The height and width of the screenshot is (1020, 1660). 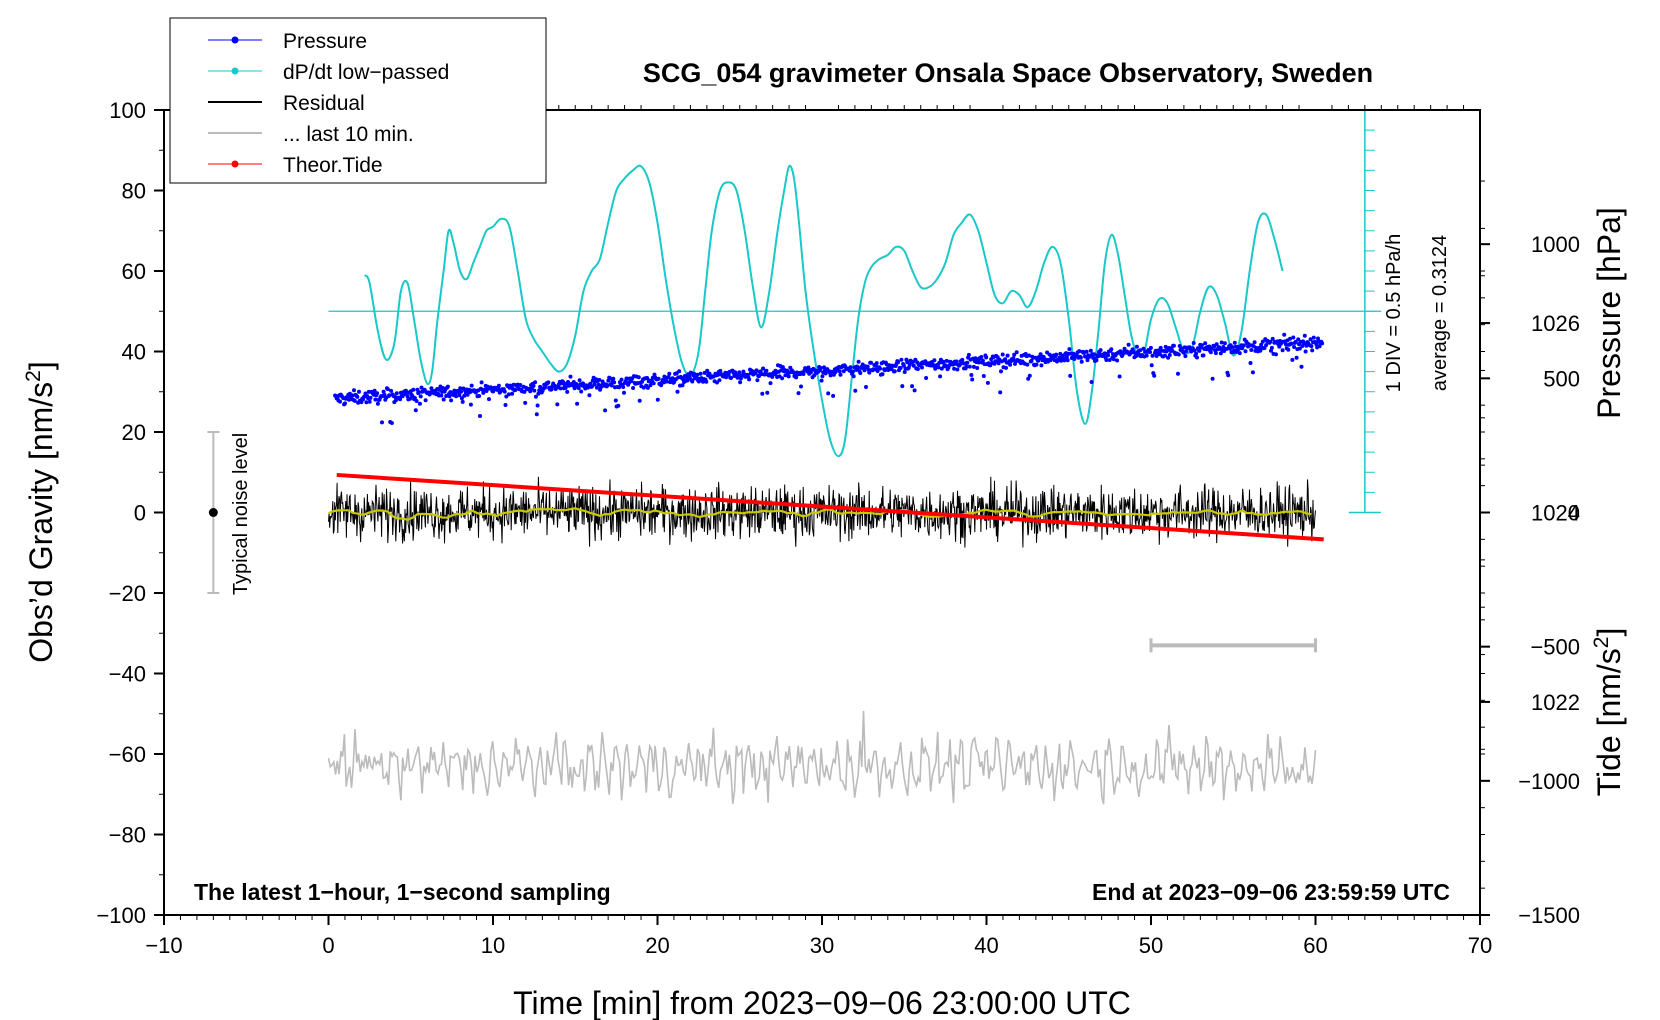 What do you see at coordinates (213, 512) in the screenshot?
I see `noise-bar-center` at bounding box center [213, 512].